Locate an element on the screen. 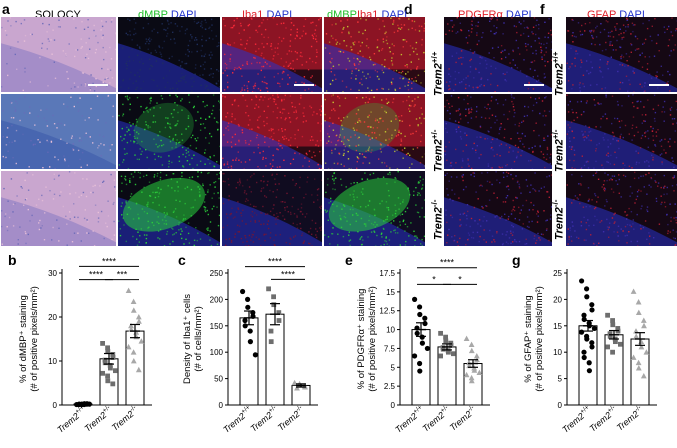  micrograph-iba1-wt is located at coordinates (272, 54).